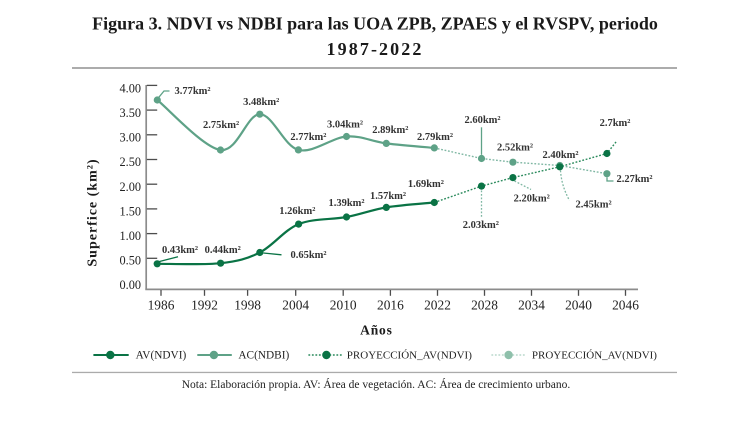 Image resolution: width=750 pixels, height=422 pixels. Describe the element at coordinates (388, 196) in the screenshot. I see `svg-text: 1.57km²` at that location.